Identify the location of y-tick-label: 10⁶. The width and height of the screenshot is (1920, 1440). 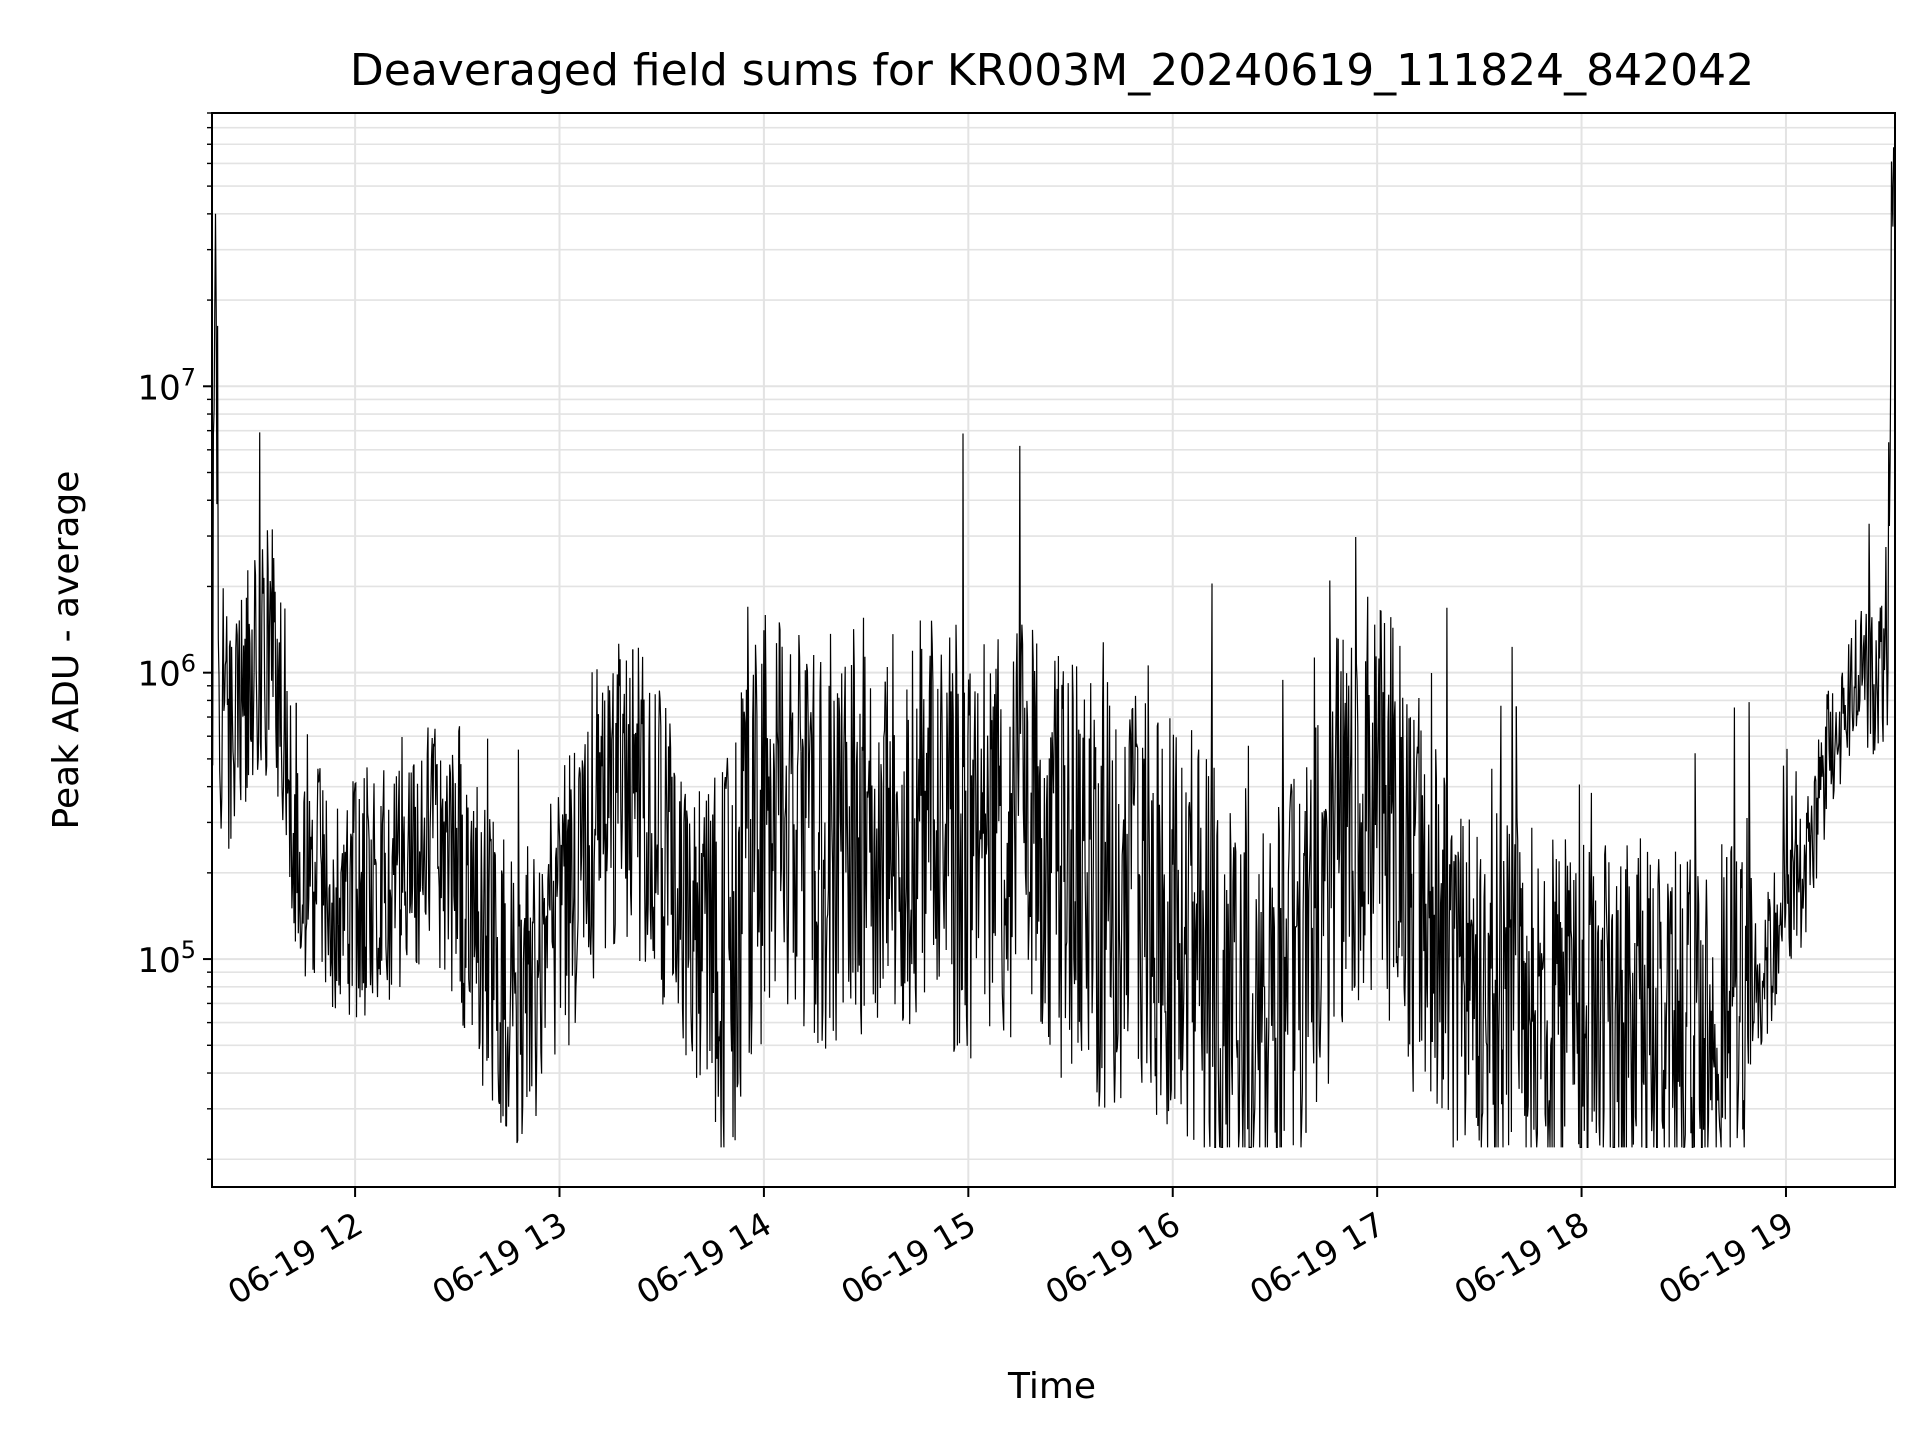
(166, 672).